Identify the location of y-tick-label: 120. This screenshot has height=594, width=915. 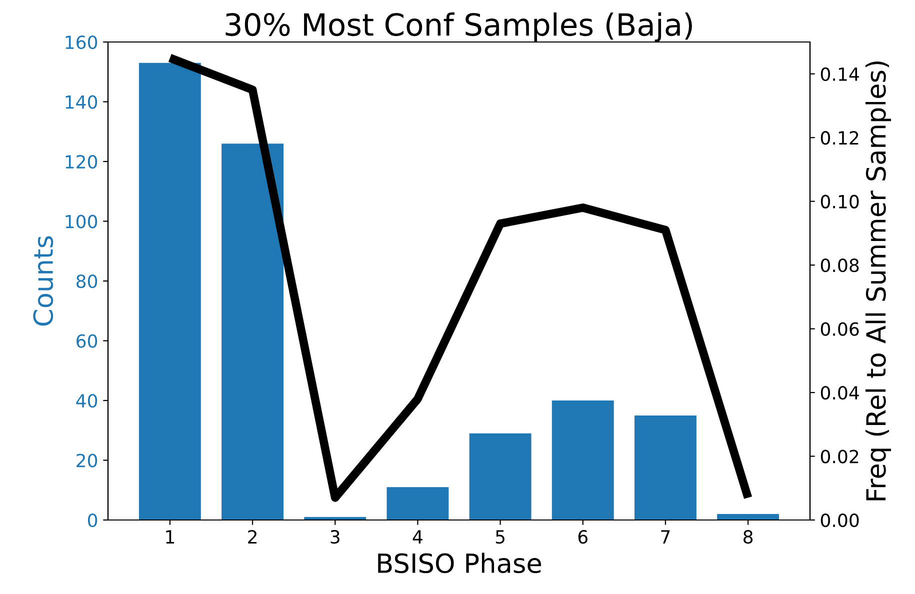
(82, 161).